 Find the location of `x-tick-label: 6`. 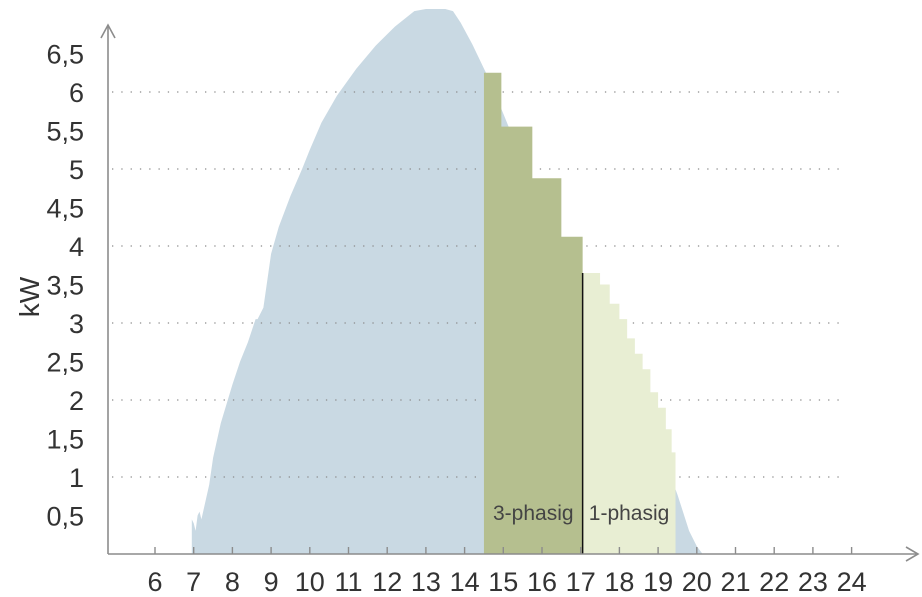

x-tick-label: 6 is located at coordinates (154, 582).